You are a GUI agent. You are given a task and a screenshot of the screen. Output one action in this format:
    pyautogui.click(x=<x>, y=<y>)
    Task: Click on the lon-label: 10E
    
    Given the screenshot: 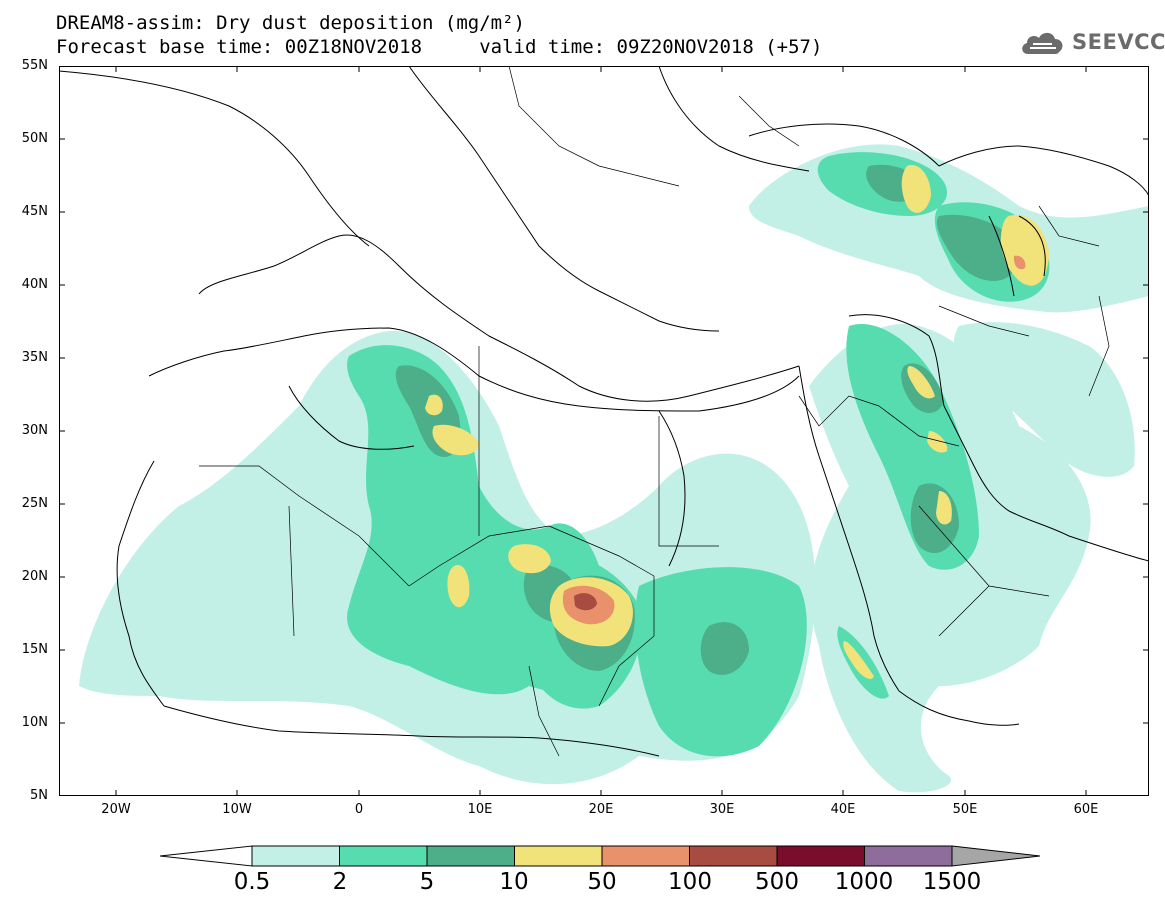 What is the action you would take?
    pyautogui.click(x=480, y=809)
    